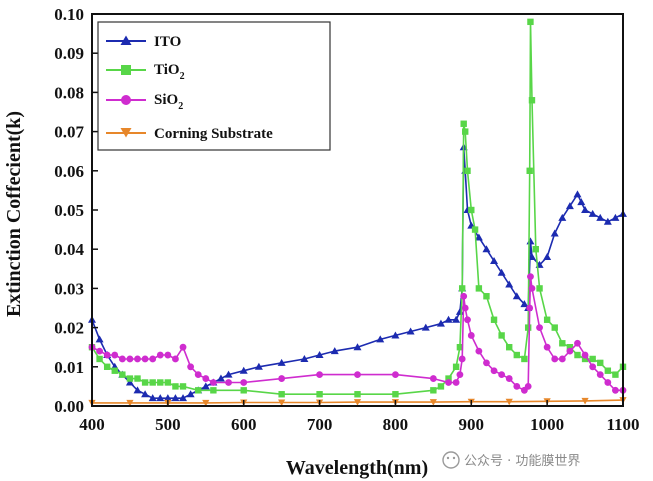  Describe the element at coordinates (69, 328) in the screenshot. I see `y-tick-label-2: 0.02` at that location.